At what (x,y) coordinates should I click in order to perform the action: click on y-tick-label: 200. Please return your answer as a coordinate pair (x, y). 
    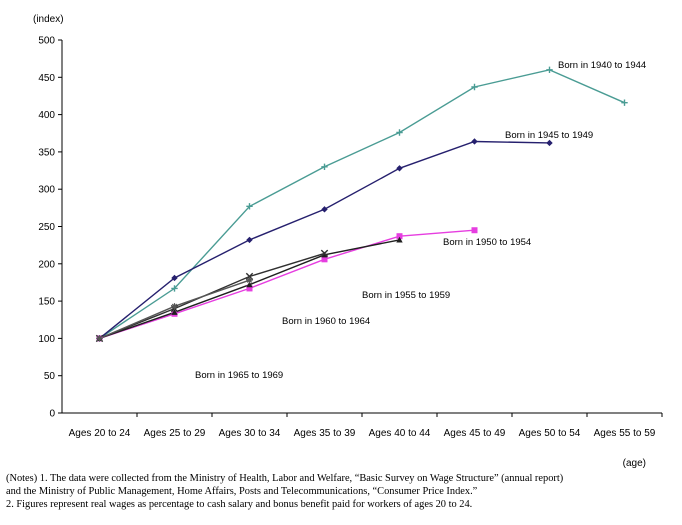
    Looking at the image, I should click on (46, 264).